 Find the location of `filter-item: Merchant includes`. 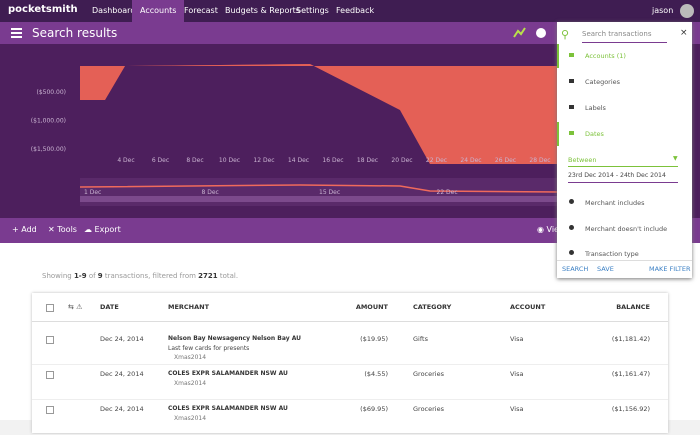

filter-item: Merchant includes is located at coordinates (615, 203).